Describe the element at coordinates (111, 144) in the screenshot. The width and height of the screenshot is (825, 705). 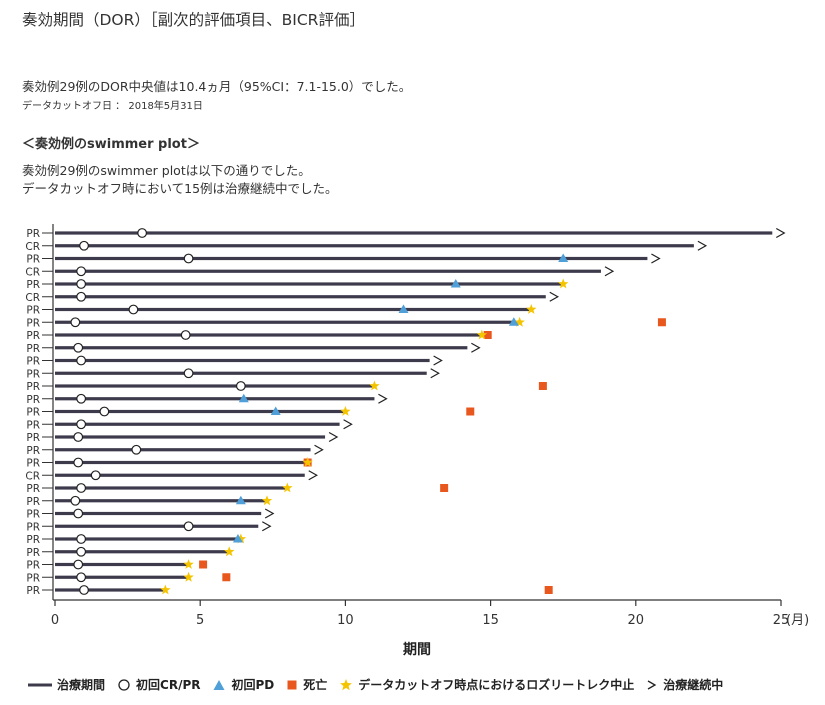
I see `section-title: ＜奏効例のswimmer plot＞` at that location.